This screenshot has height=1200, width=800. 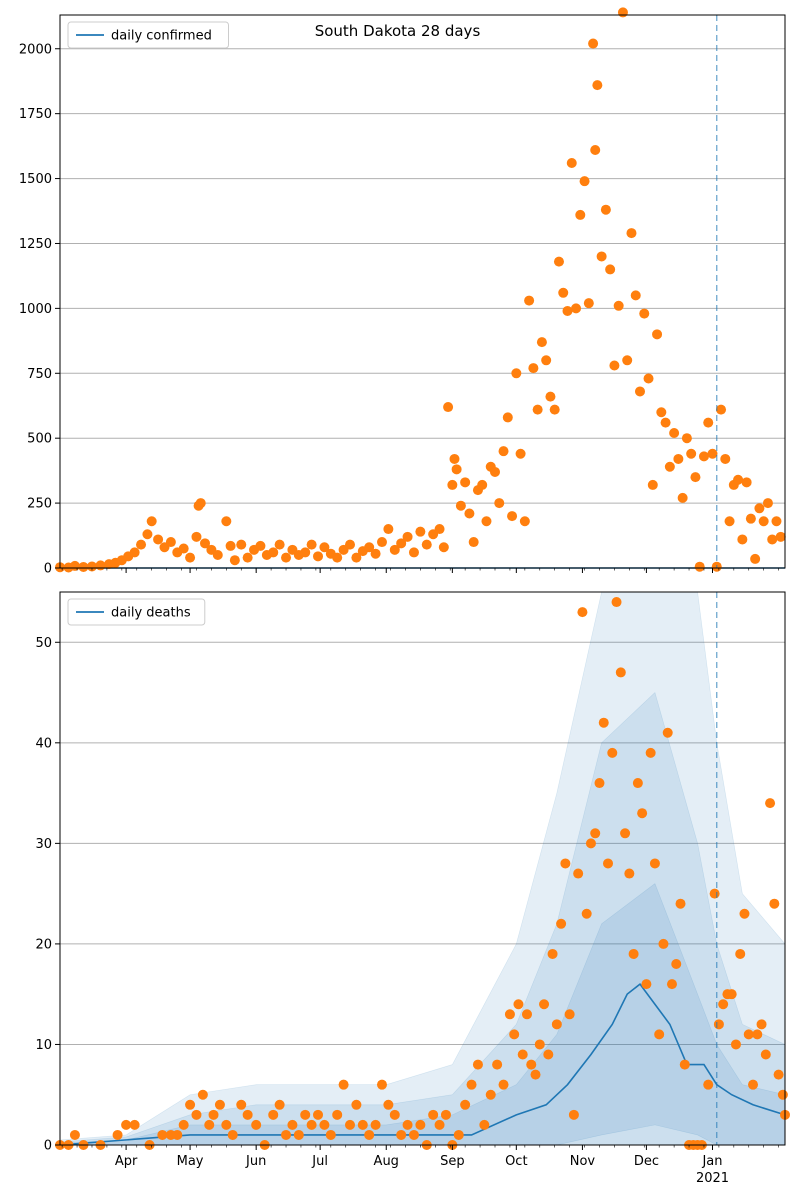 What do you see at coordinates (646, 1161) in the screenshot?
I see `x-tick-label: Dec` at bounding box center [646, 1161].